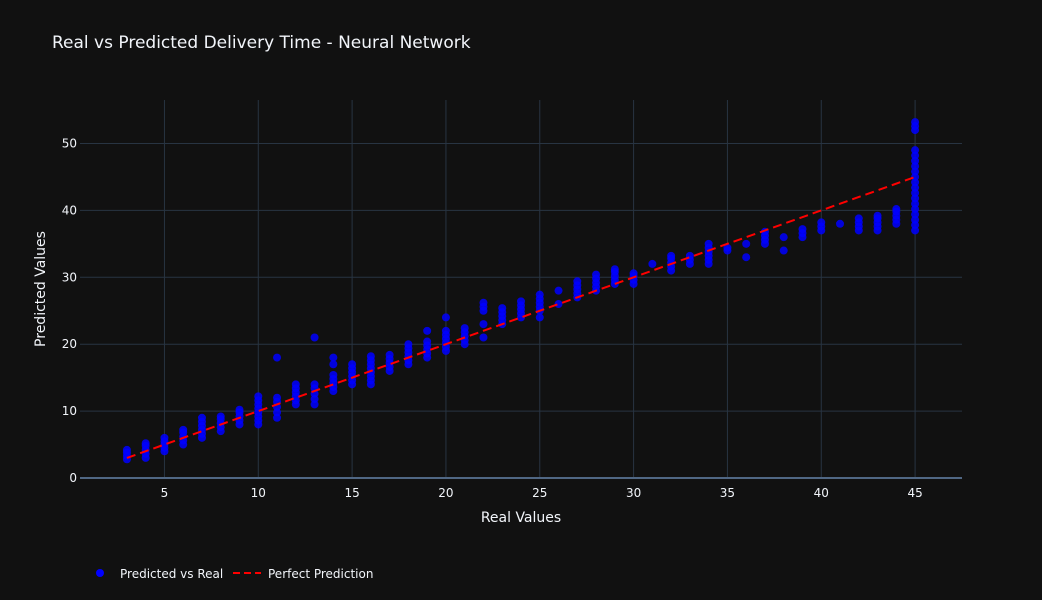 This screenshot has height=600, width=1042. I want to click on legend-label-predicted: Predicted vs Real, so click(171, 574).